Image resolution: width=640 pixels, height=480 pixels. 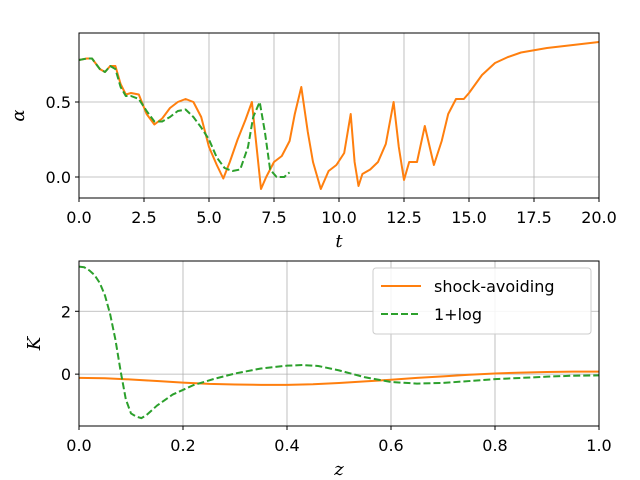 I want to click on x-tick-label: 10.0, so click(x=339, y=217).